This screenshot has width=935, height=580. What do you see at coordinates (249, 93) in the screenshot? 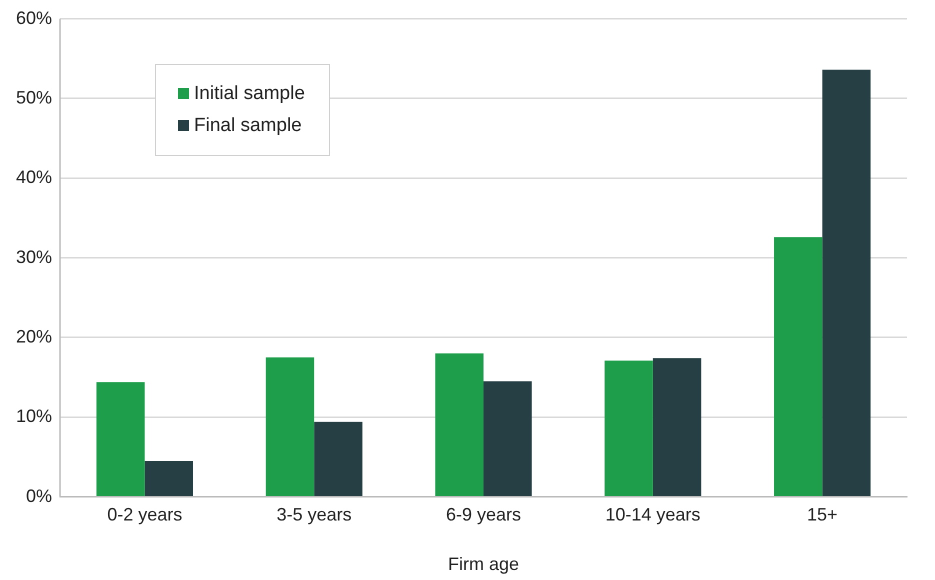
I see `legend-label: Initial sample` at bounding box center [249, 93].